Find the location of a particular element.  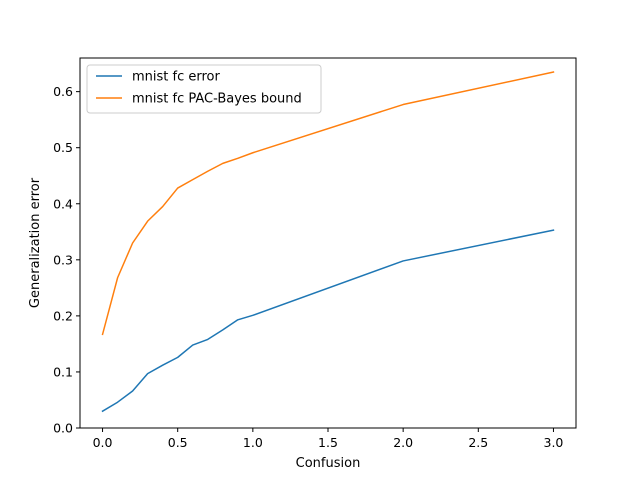

y-tick-label: 0.4 is located at coordinates (63, 203).